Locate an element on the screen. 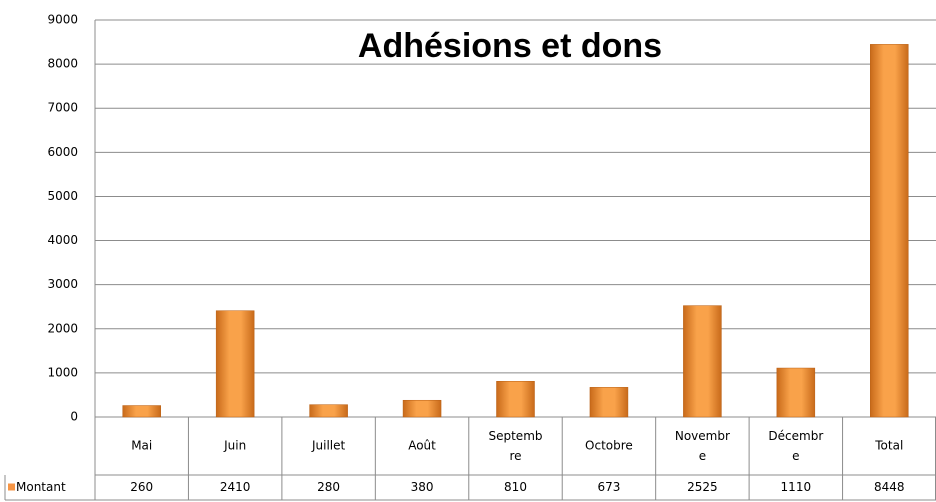  y-tick-label: 3000 is located at coordinates (62, 284).